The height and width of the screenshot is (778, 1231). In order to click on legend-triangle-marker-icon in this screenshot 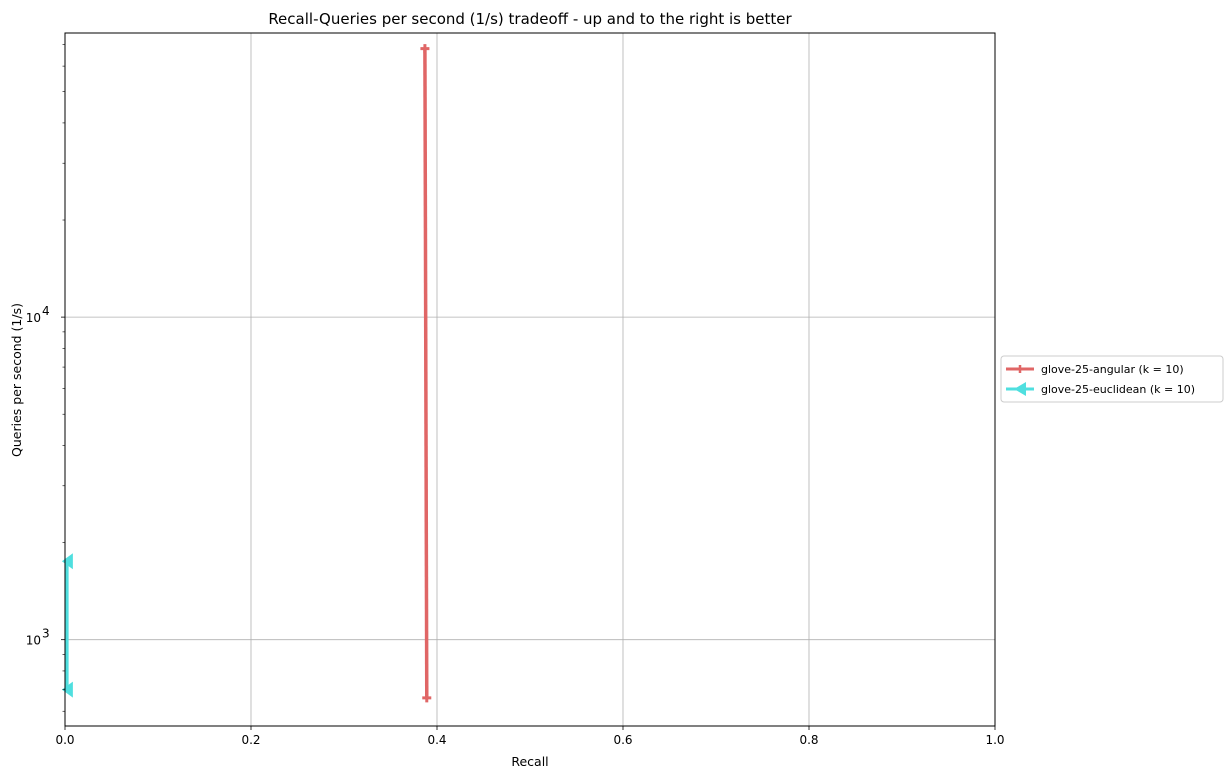, I will do `click(1020, 389)`.